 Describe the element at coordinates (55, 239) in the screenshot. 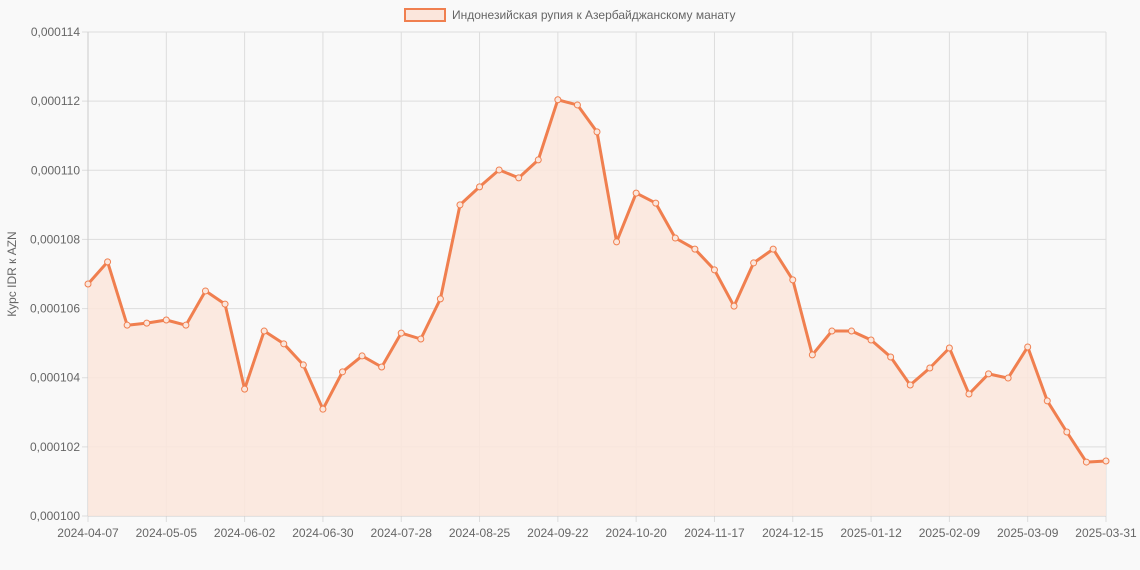

I see `y-tick-label: 0,000108` at that location.